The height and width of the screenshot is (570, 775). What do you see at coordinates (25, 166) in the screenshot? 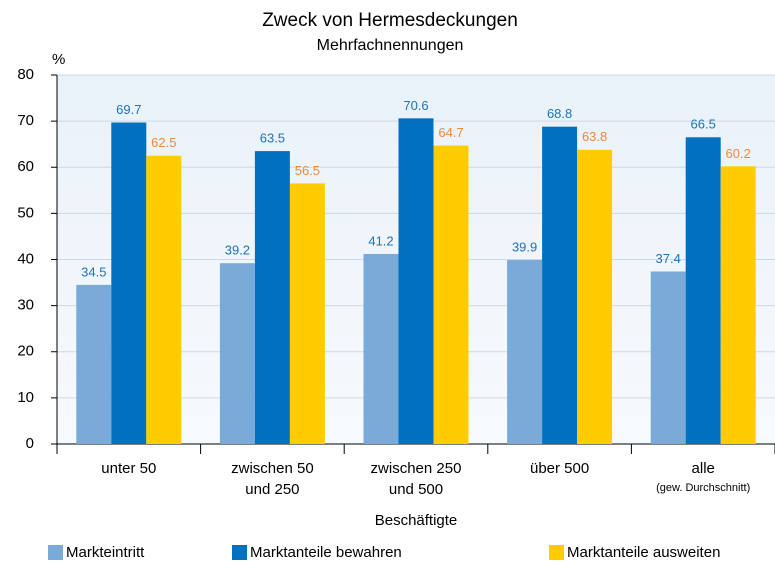
I see `y-tick-label: 60` at bounding box center [25, 166].